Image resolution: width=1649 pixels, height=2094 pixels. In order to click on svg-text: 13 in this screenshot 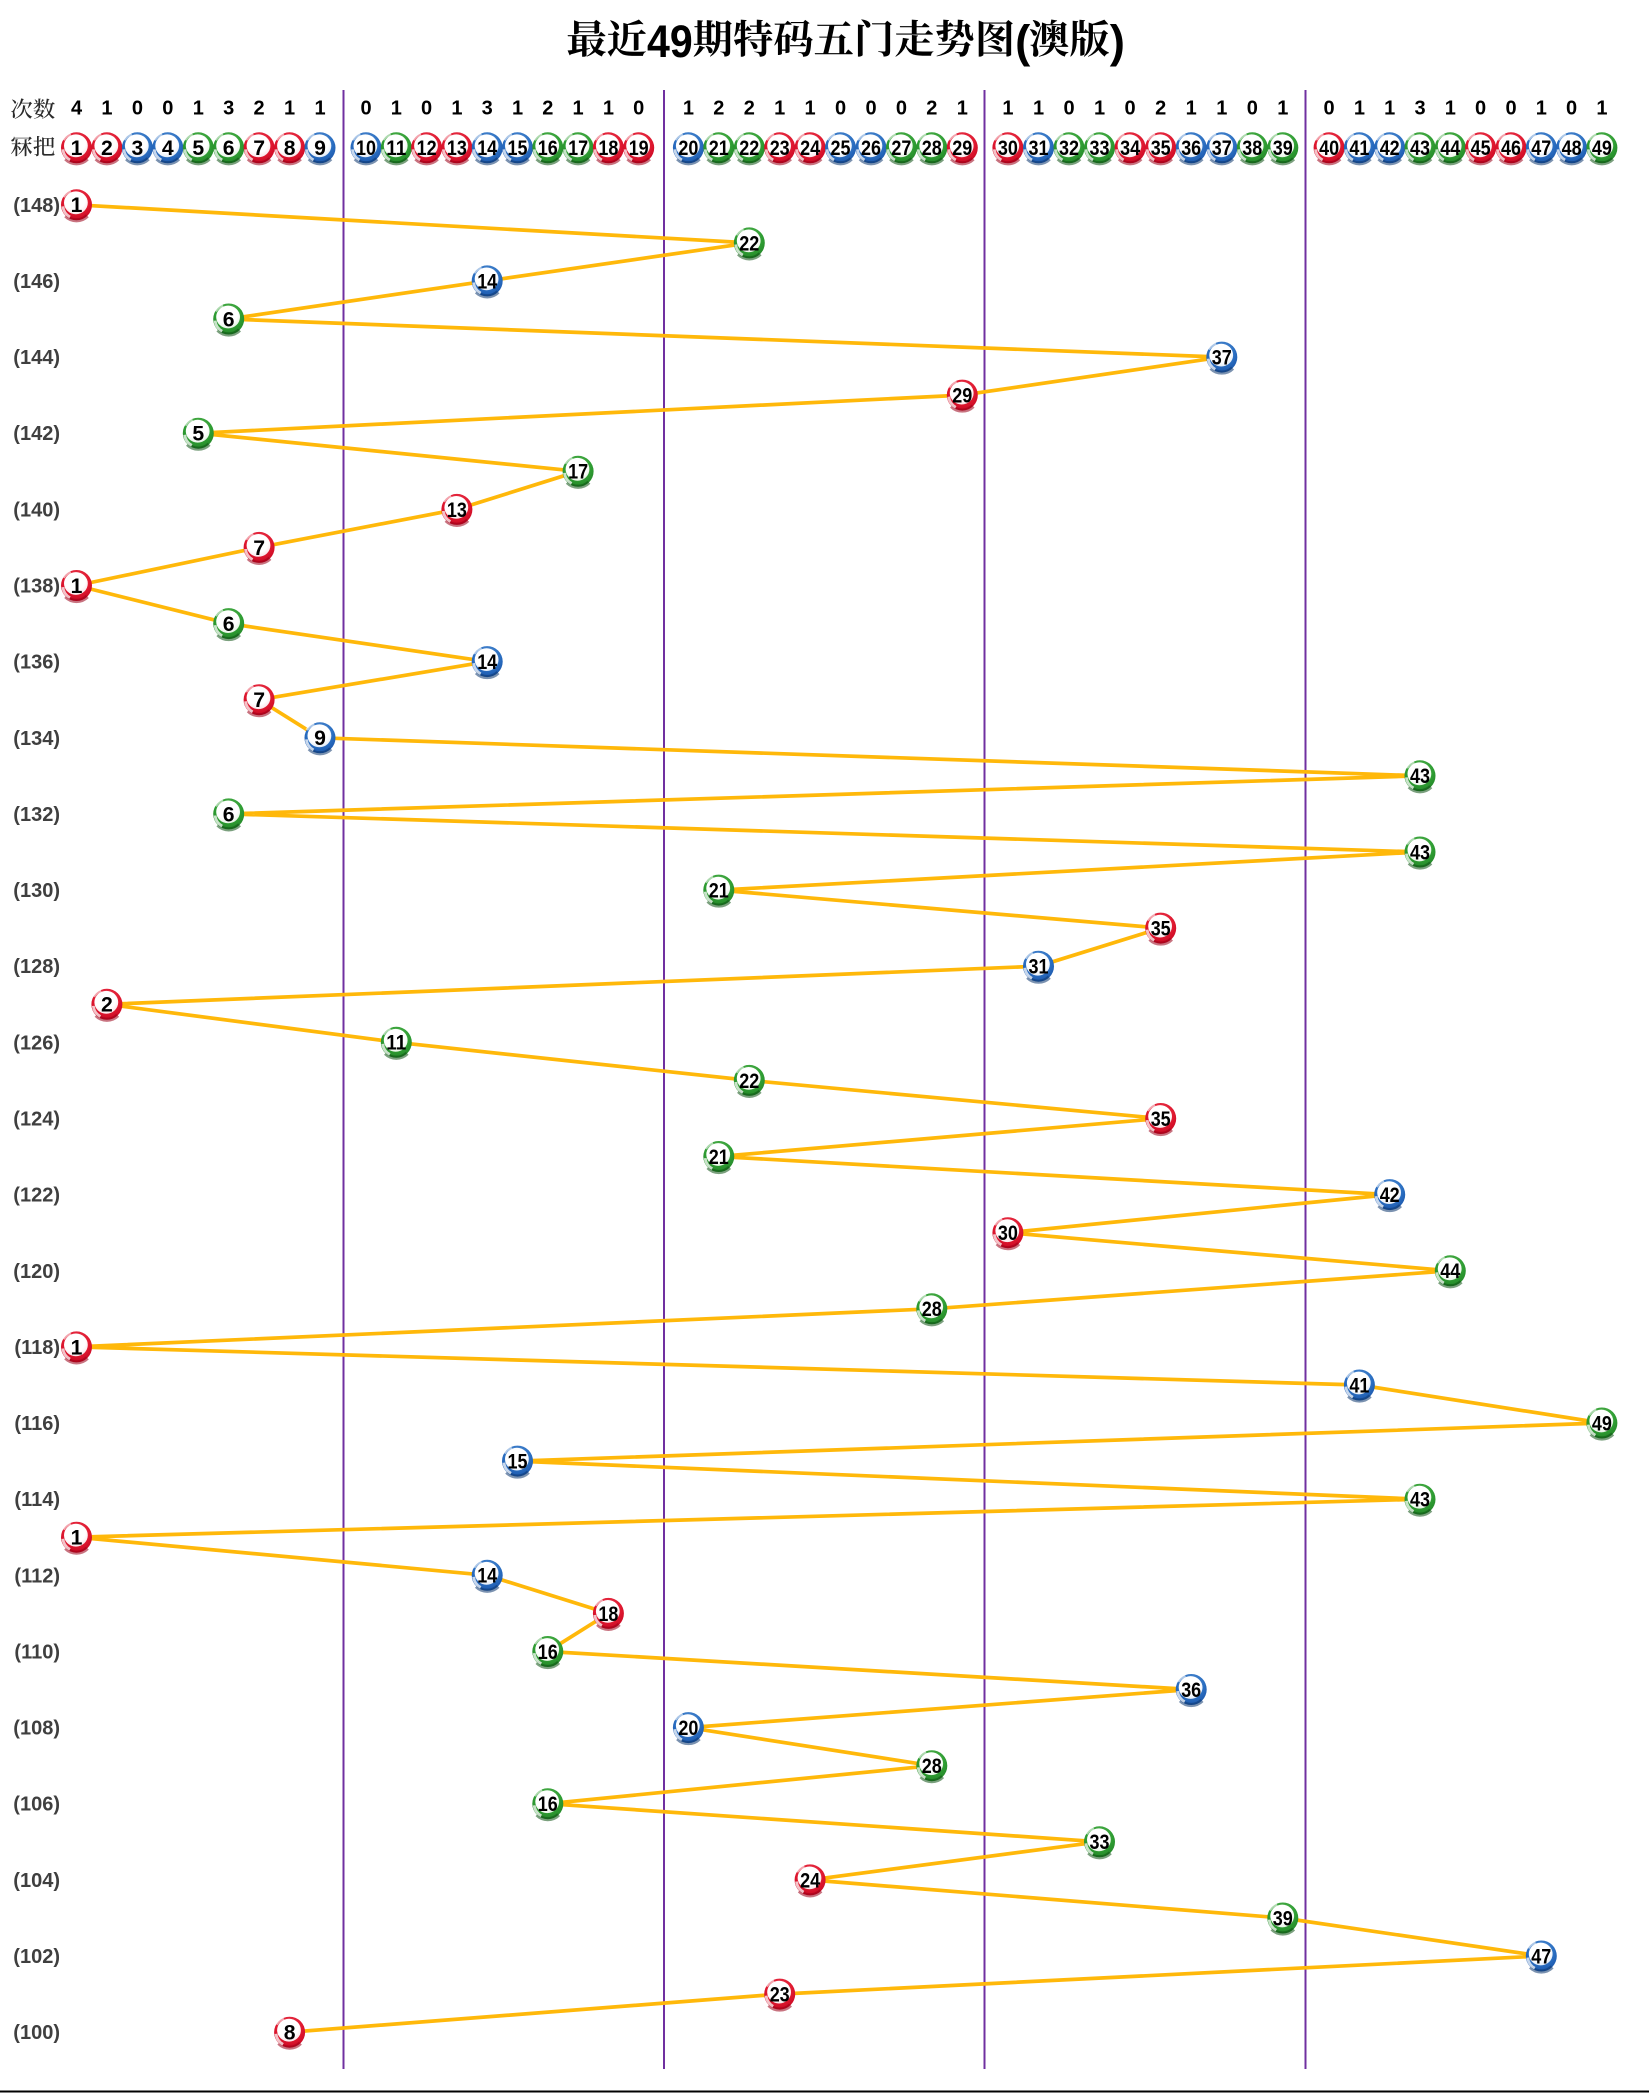, I will do `click(457, 510)`.